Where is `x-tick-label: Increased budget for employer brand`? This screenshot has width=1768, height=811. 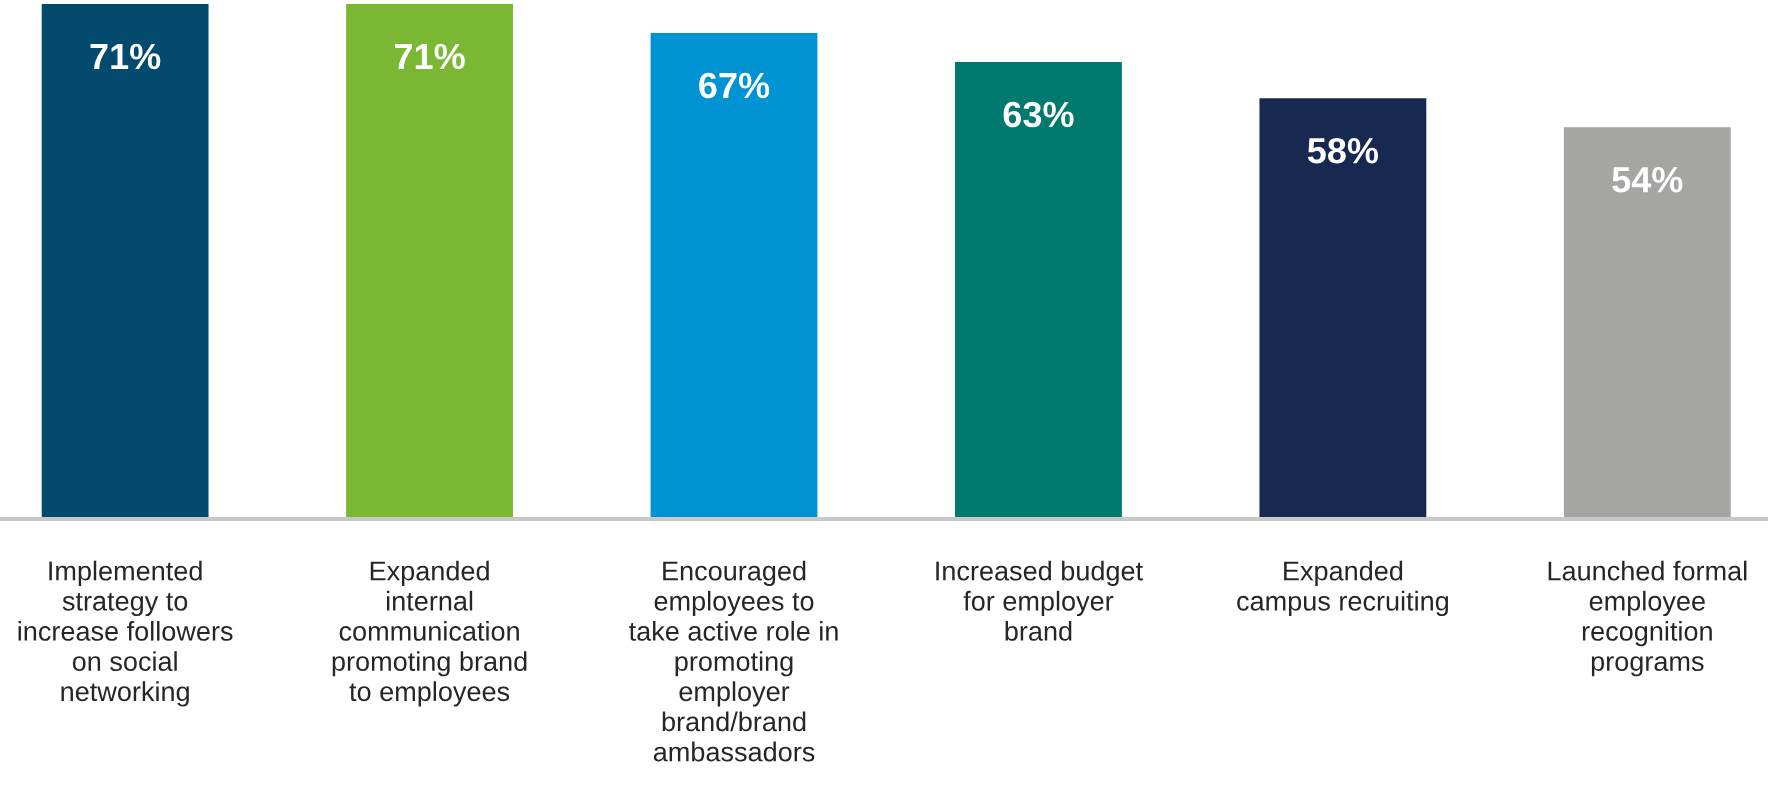 x-tick-label: Increased budget for employer brand is located at coordinates (1039, 600).